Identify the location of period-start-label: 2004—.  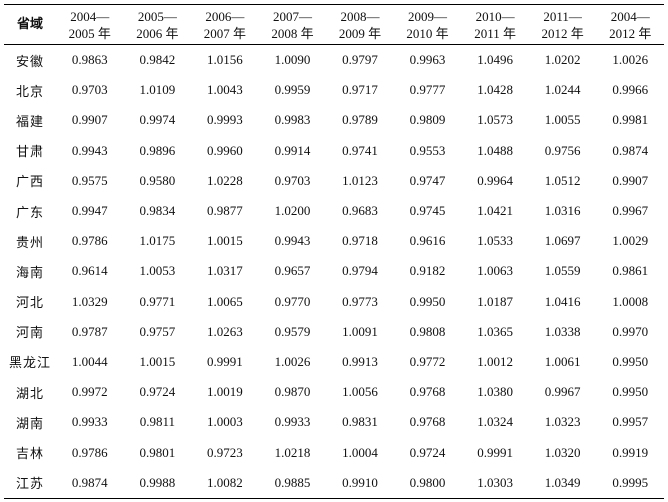
(630, 16).